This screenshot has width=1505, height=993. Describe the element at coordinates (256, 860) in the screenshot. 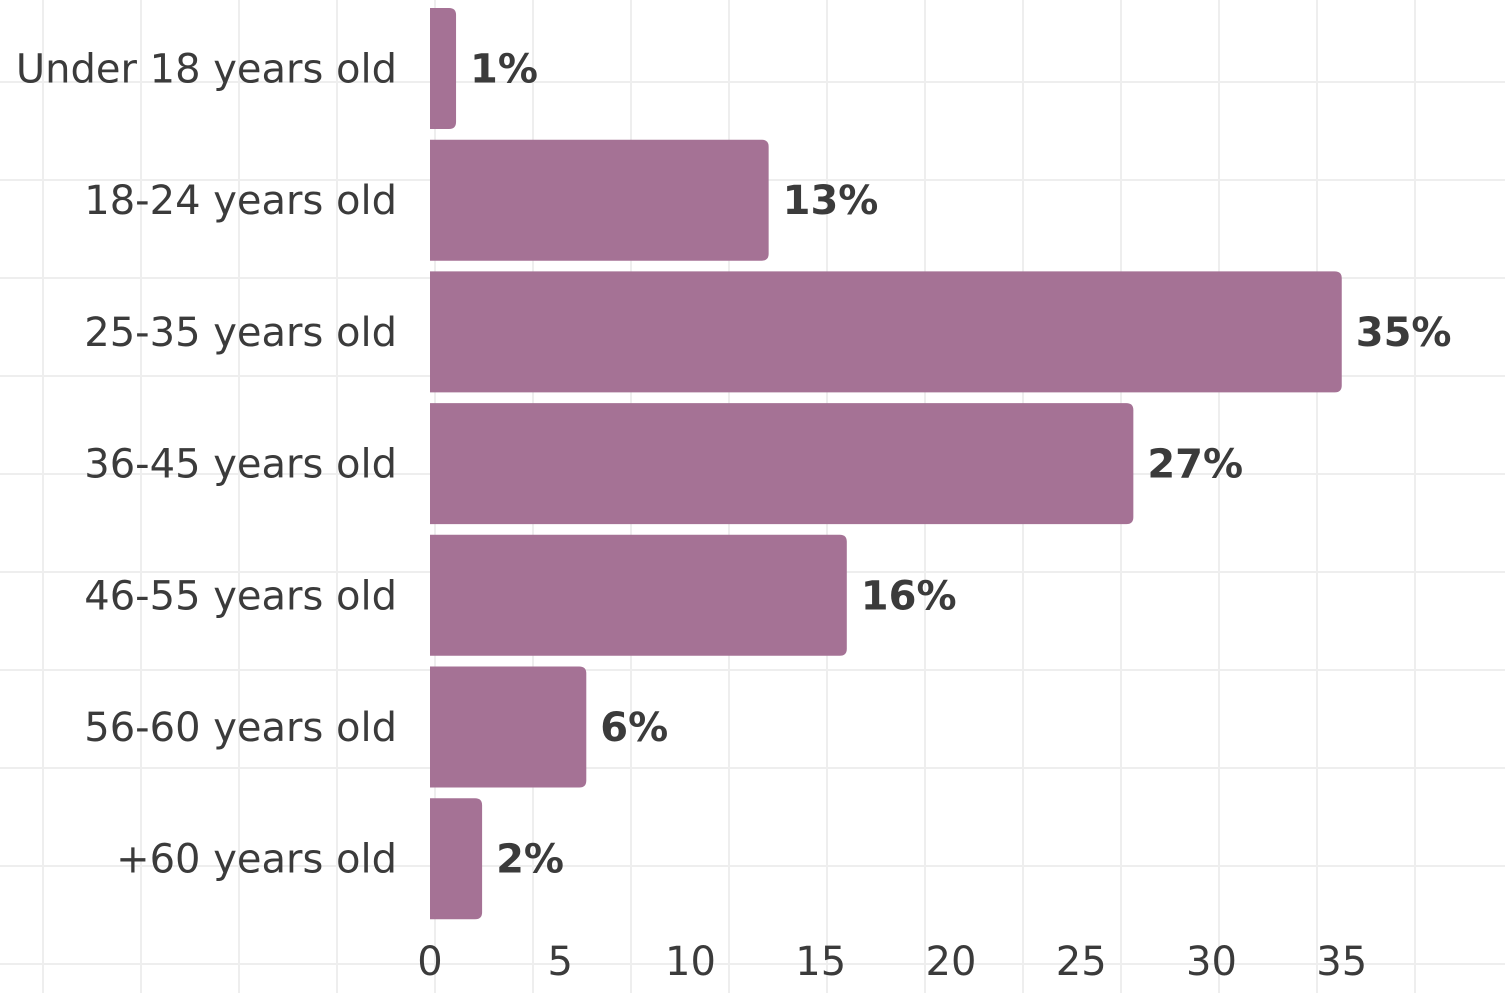

I see `category-label: +60 years old` at that location.